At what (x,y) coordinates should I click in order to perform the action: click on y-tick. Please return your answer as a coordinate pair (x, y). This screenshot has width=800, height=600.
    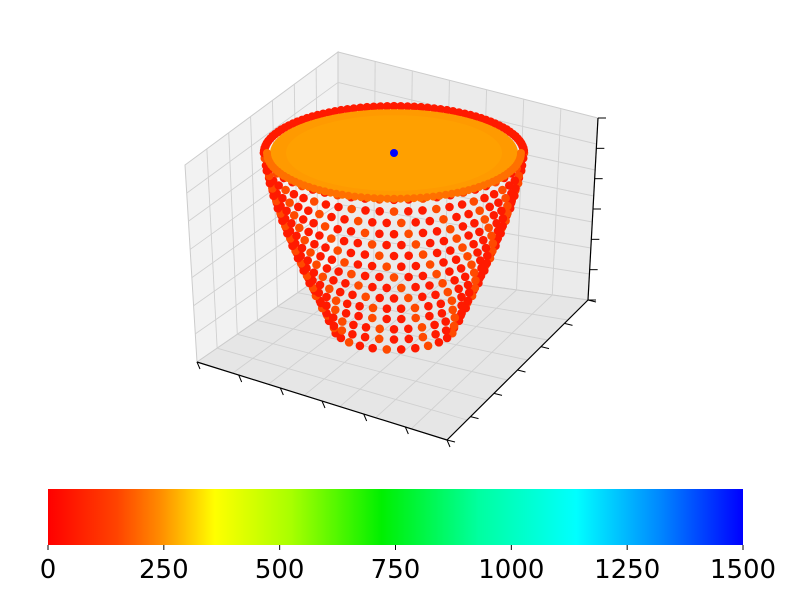
    Looking at the image, I should click on (498, 394).